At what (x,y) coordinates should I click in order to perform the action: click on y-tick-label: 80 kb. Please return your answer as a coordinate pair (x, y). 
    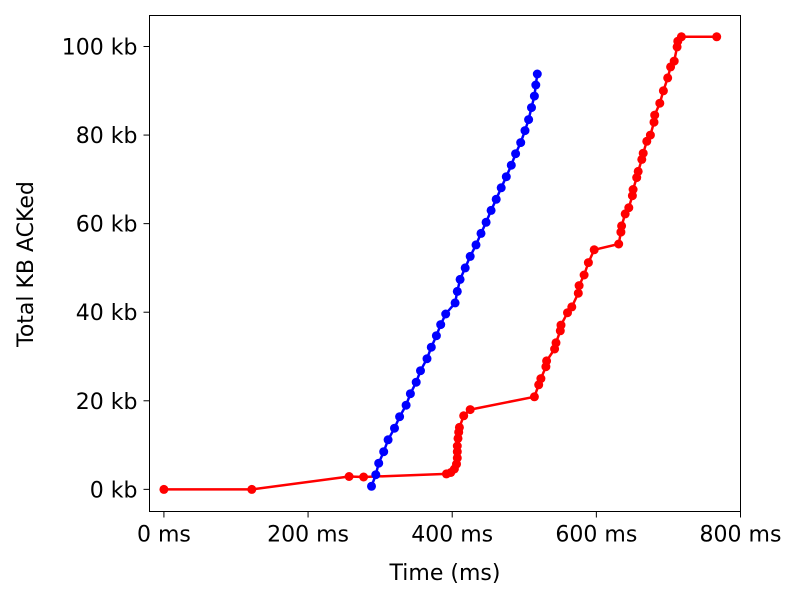
    Looking at the image, I should click on (107, 136).